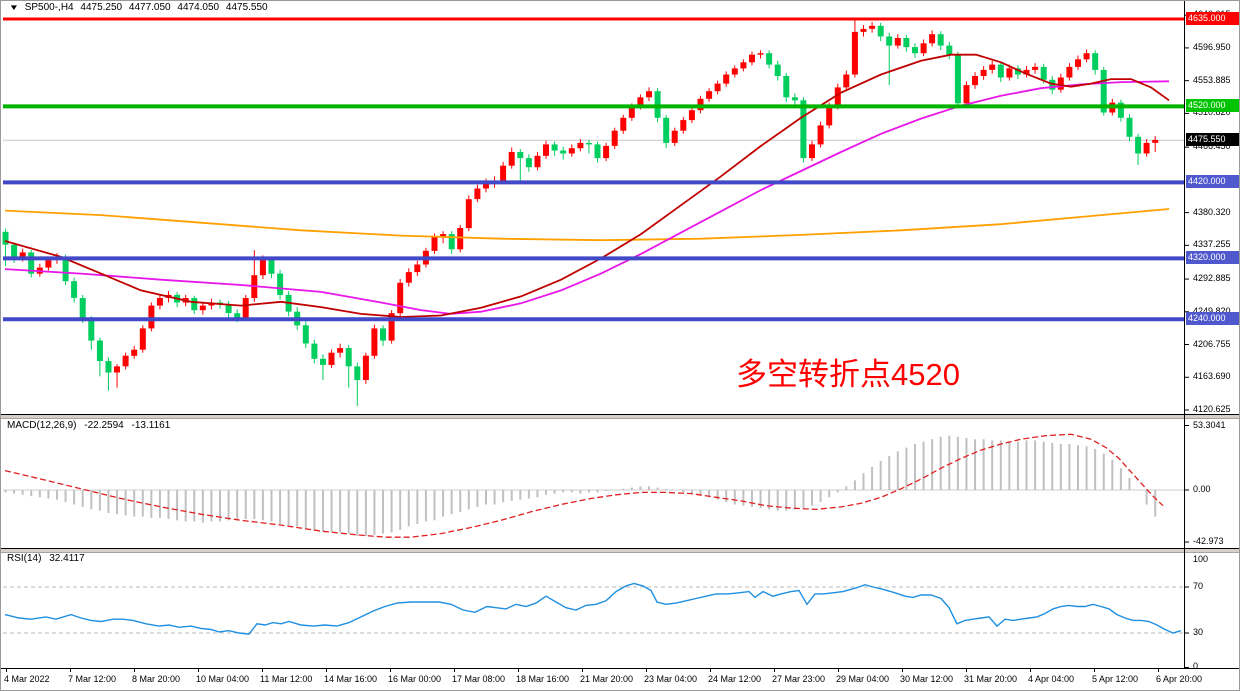  Describe the element at coordinates (1212, 258) in the screenshot. I see `level-label-4320.000: 4320.000` at that location.